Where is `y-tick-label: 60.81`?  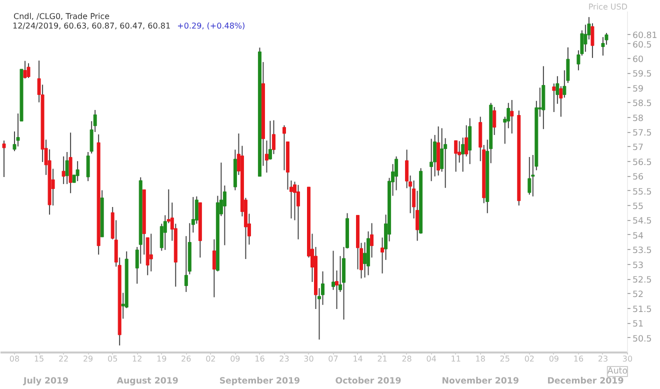
y-tick-label: 60.81 is located at coordinates (645, 36).